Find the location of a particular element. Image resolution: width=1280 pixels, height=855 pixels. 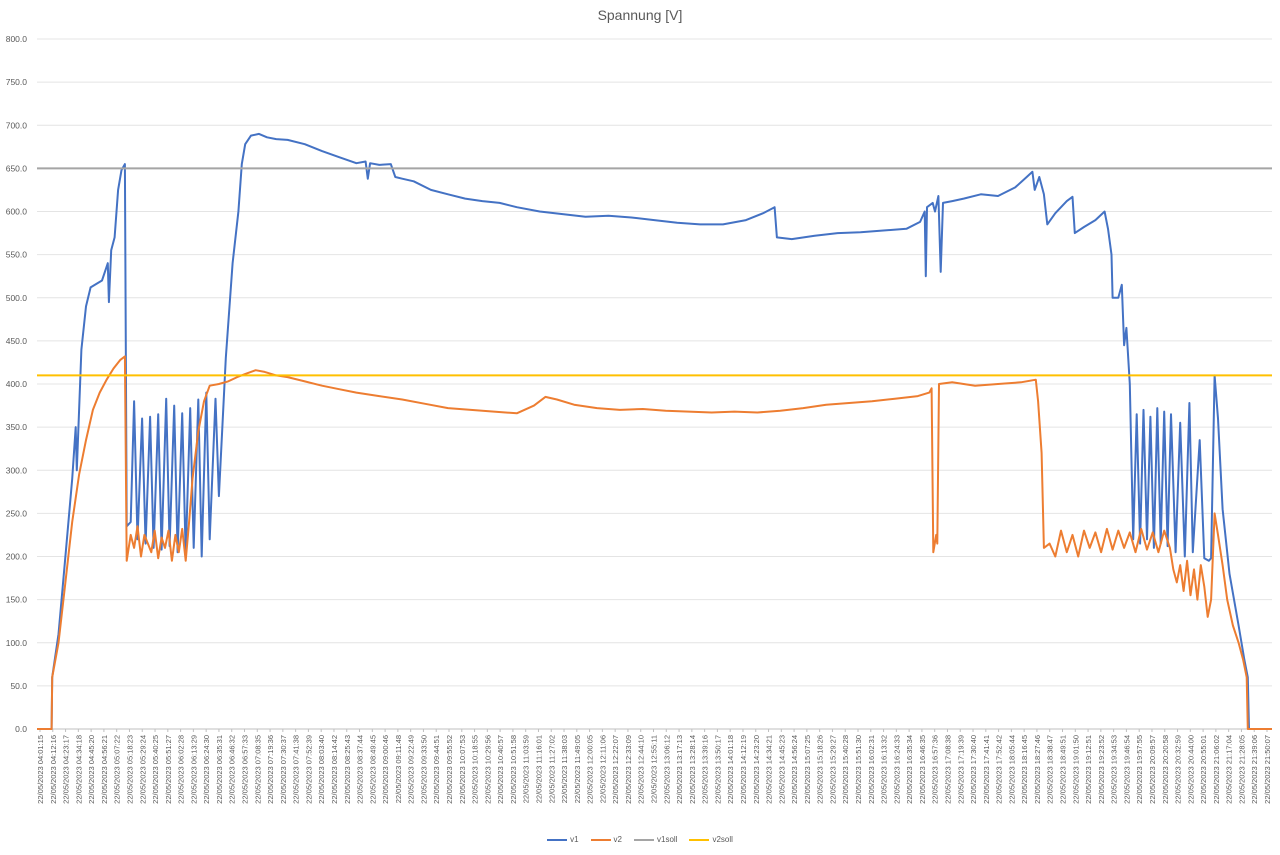

x-tick-label: 22/05/2023 06:35:31 is located at coordinates (219, 769).